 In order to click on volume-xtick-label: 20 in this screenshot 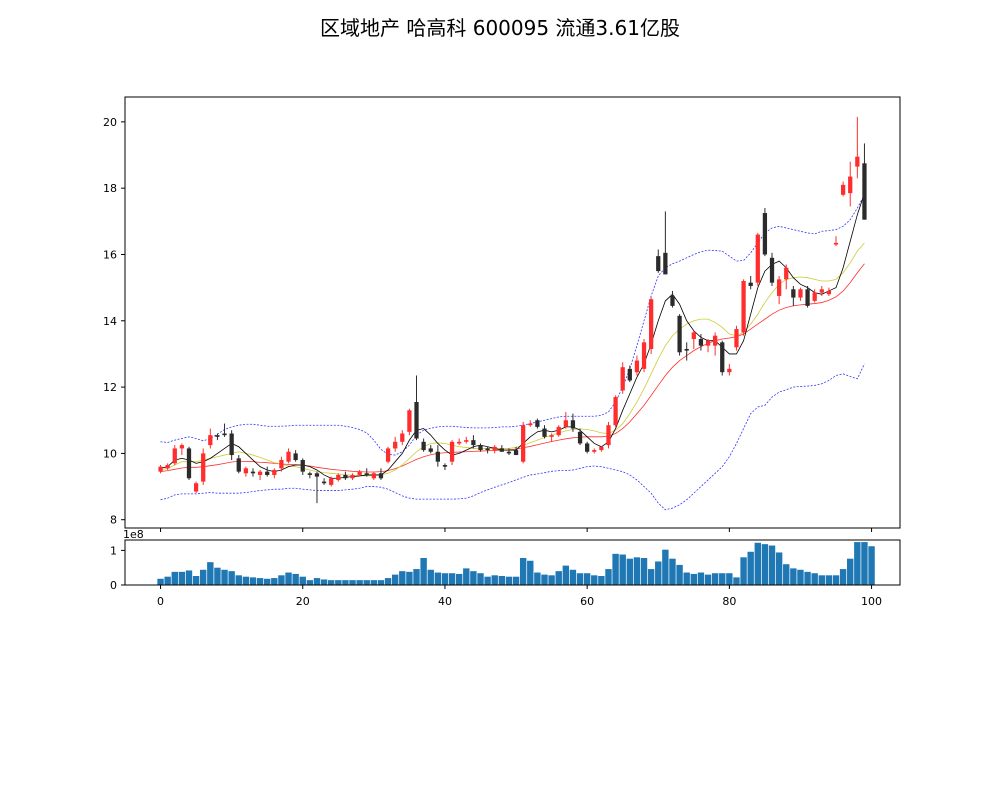, I will do `click(303, 601)`.